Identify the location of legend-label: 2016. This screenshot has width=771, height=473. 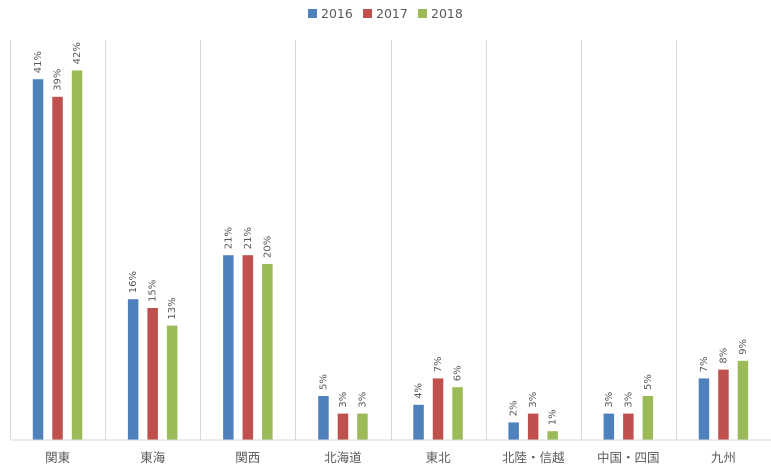
(337, 13).